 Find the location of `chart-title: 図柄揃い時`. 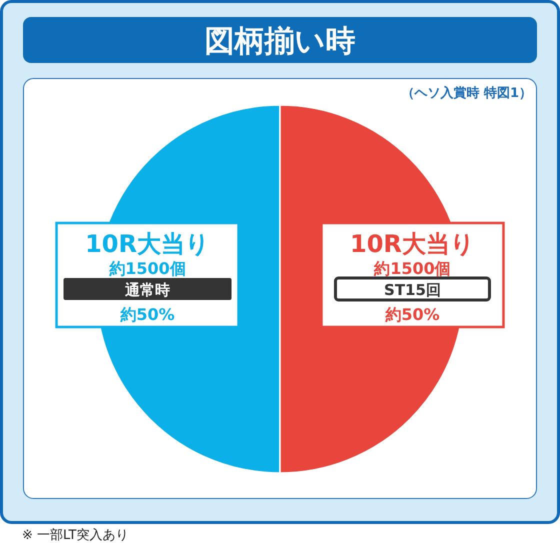

chart-title: 図柄揃い時 is located at coordinates (280, 41).